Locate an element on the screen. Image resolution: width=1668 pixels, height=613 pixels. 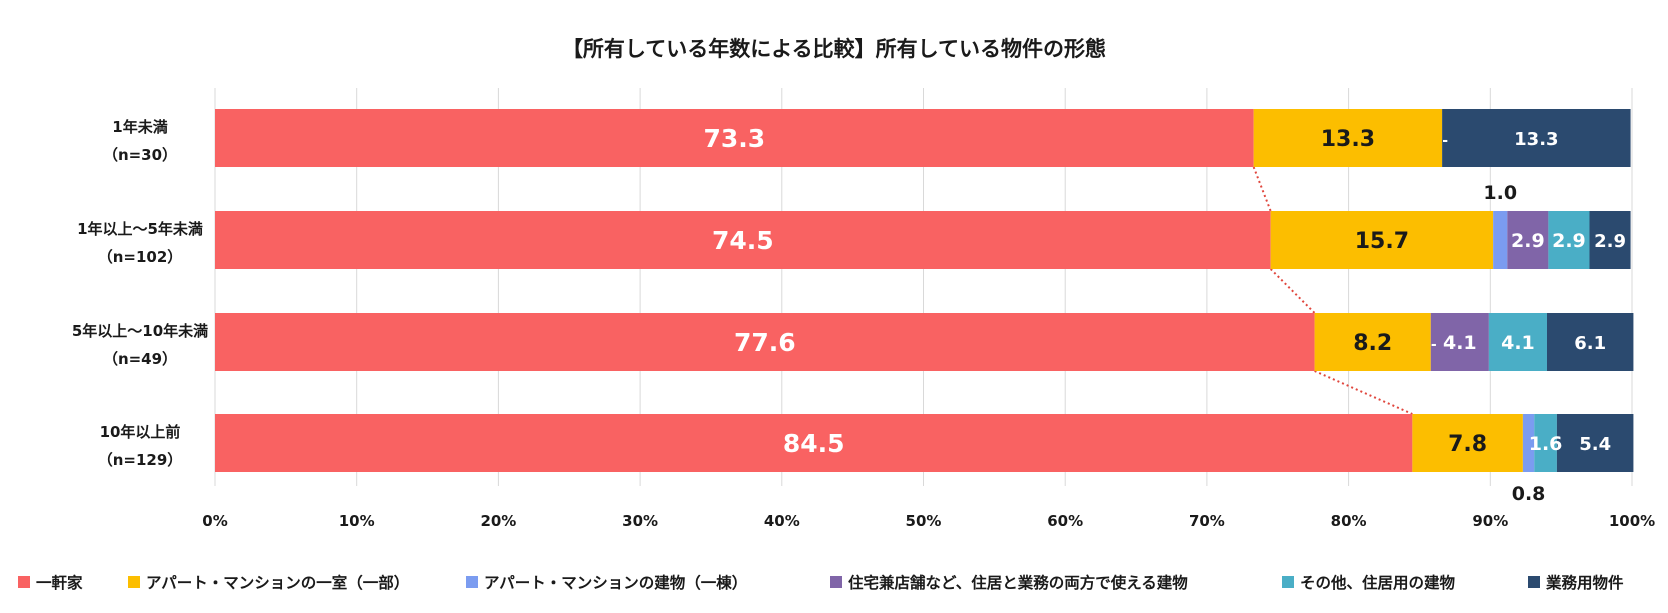
x-tick-label: 60% is located at coordinates (1065, 521).